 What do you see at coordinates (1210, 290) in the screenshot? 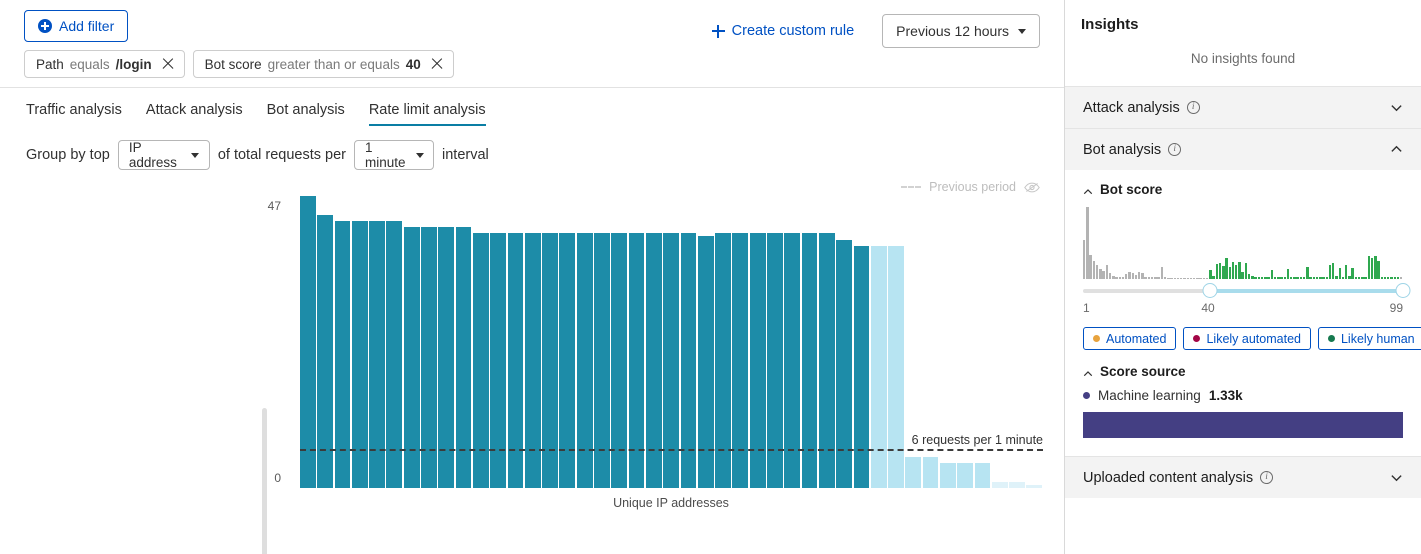
I see `range-handle-low` at bounding box center [1210, 290].